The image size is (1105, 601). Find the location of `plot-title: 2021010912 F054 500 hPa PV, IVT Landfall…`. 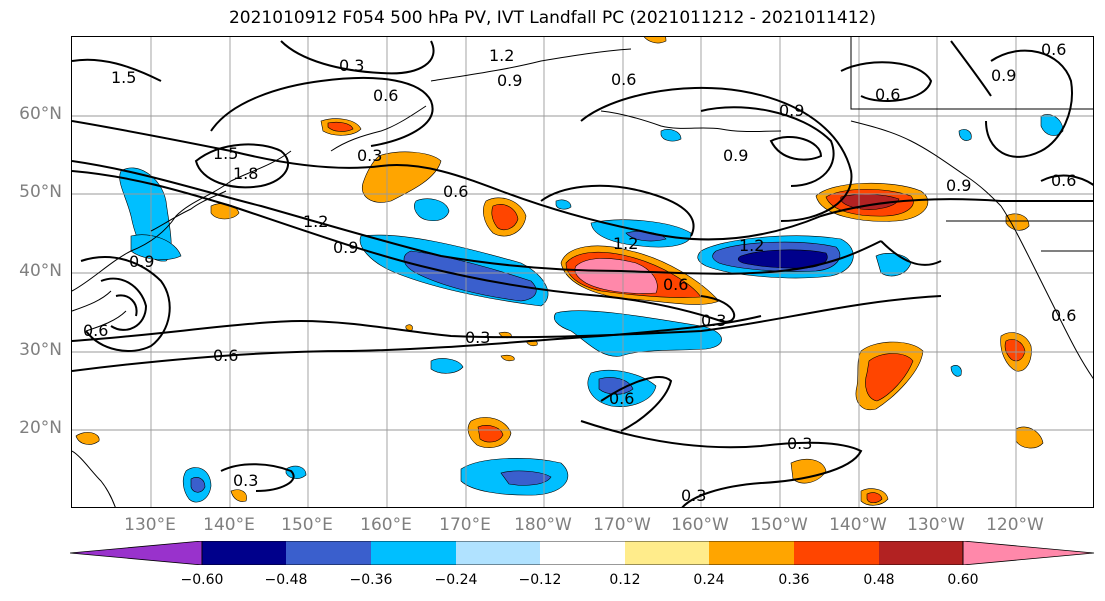

plot-title: 2021010912 F054 500 hPa PV, IVT Landfall… is located at coordinates (552, 18).